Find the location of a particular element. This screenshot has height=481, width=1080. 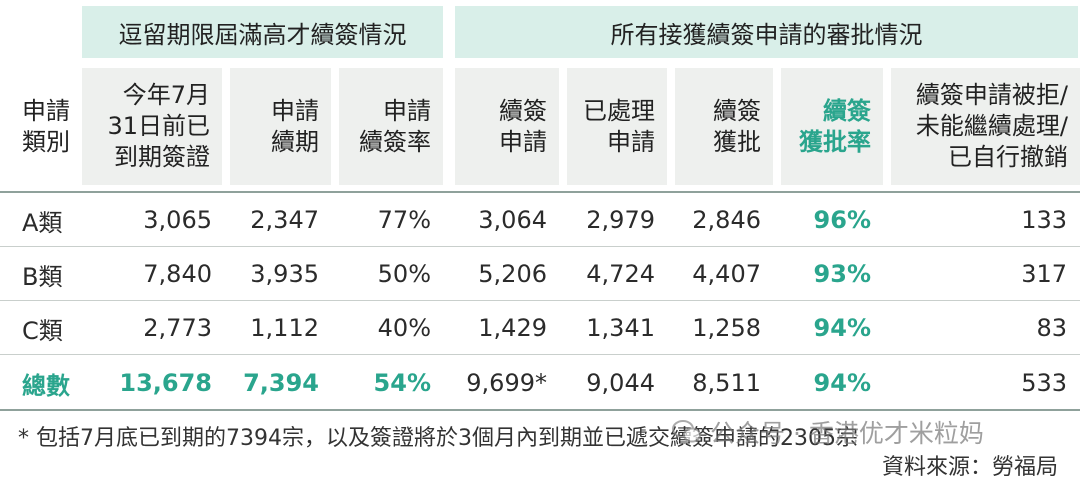

table-cell: 3,935 is located at coordinates (284, 274).